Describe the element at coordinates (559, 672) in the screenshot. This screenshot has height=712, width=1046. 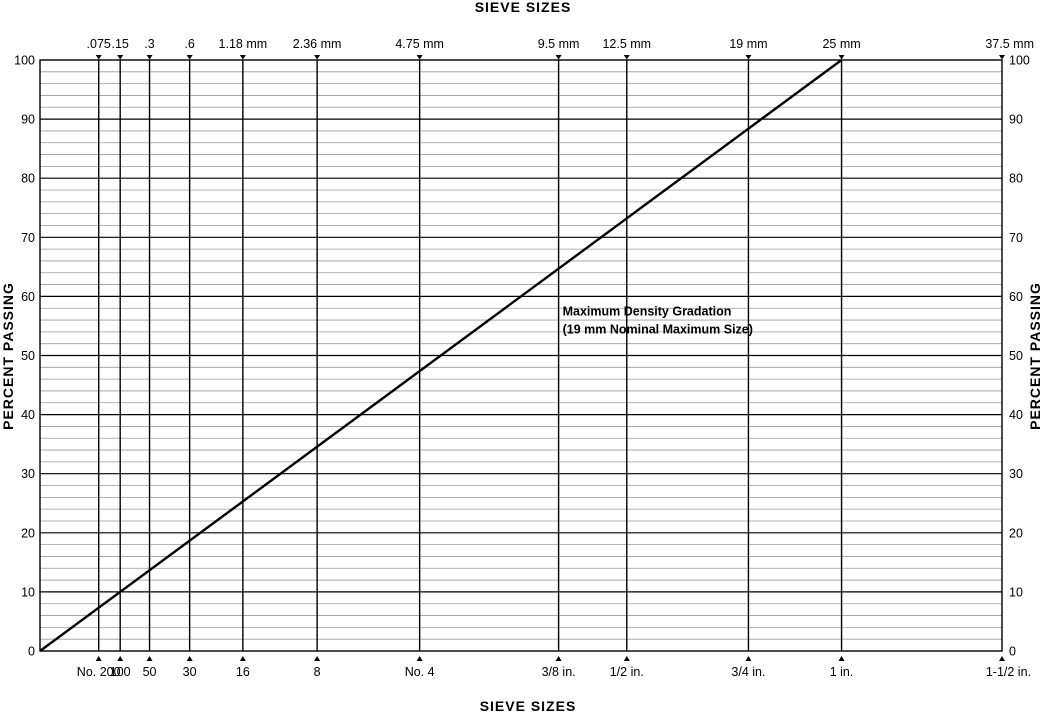
I see `sieve-bottom-label: 3/8 in.` at that location.